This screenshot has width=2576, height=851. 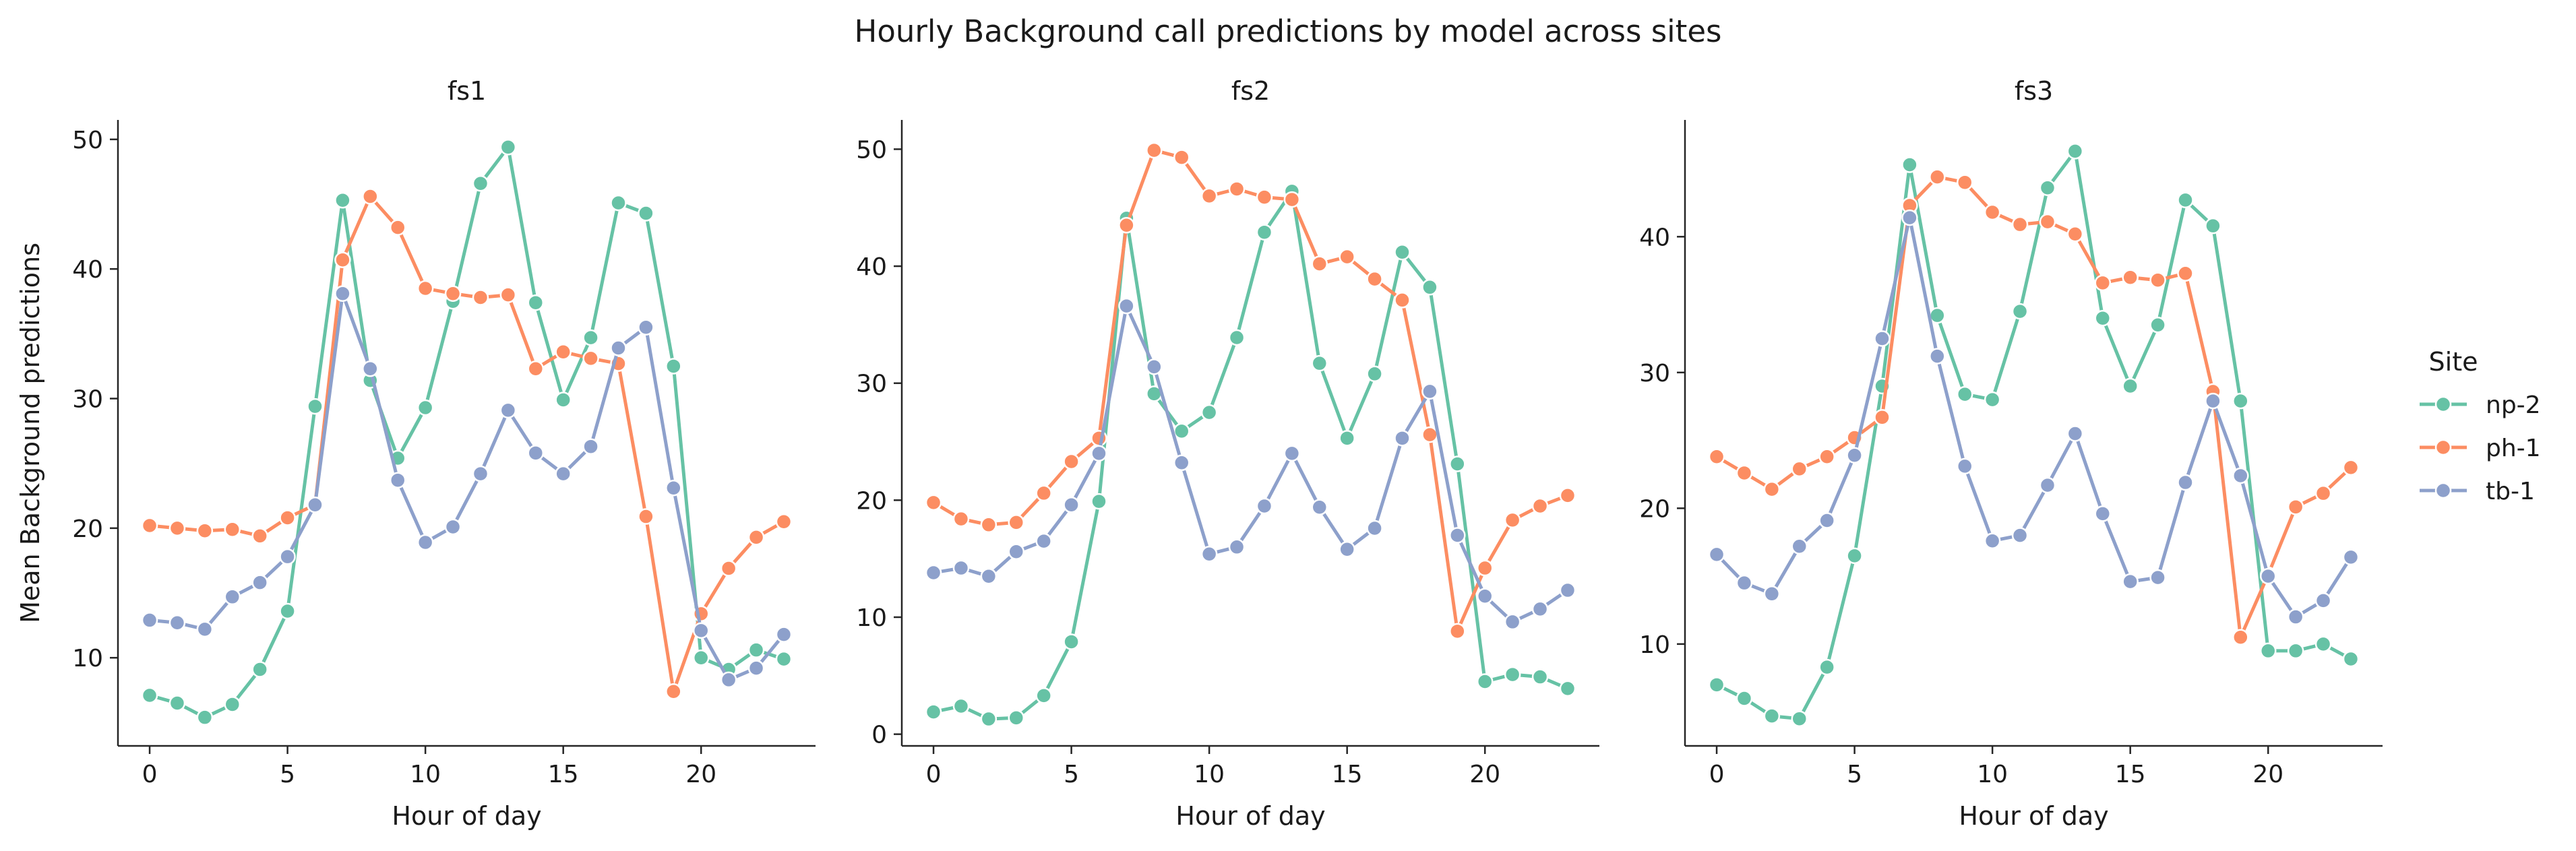 I want to click on y-tick-label: 40, so click(x=88, y=270).